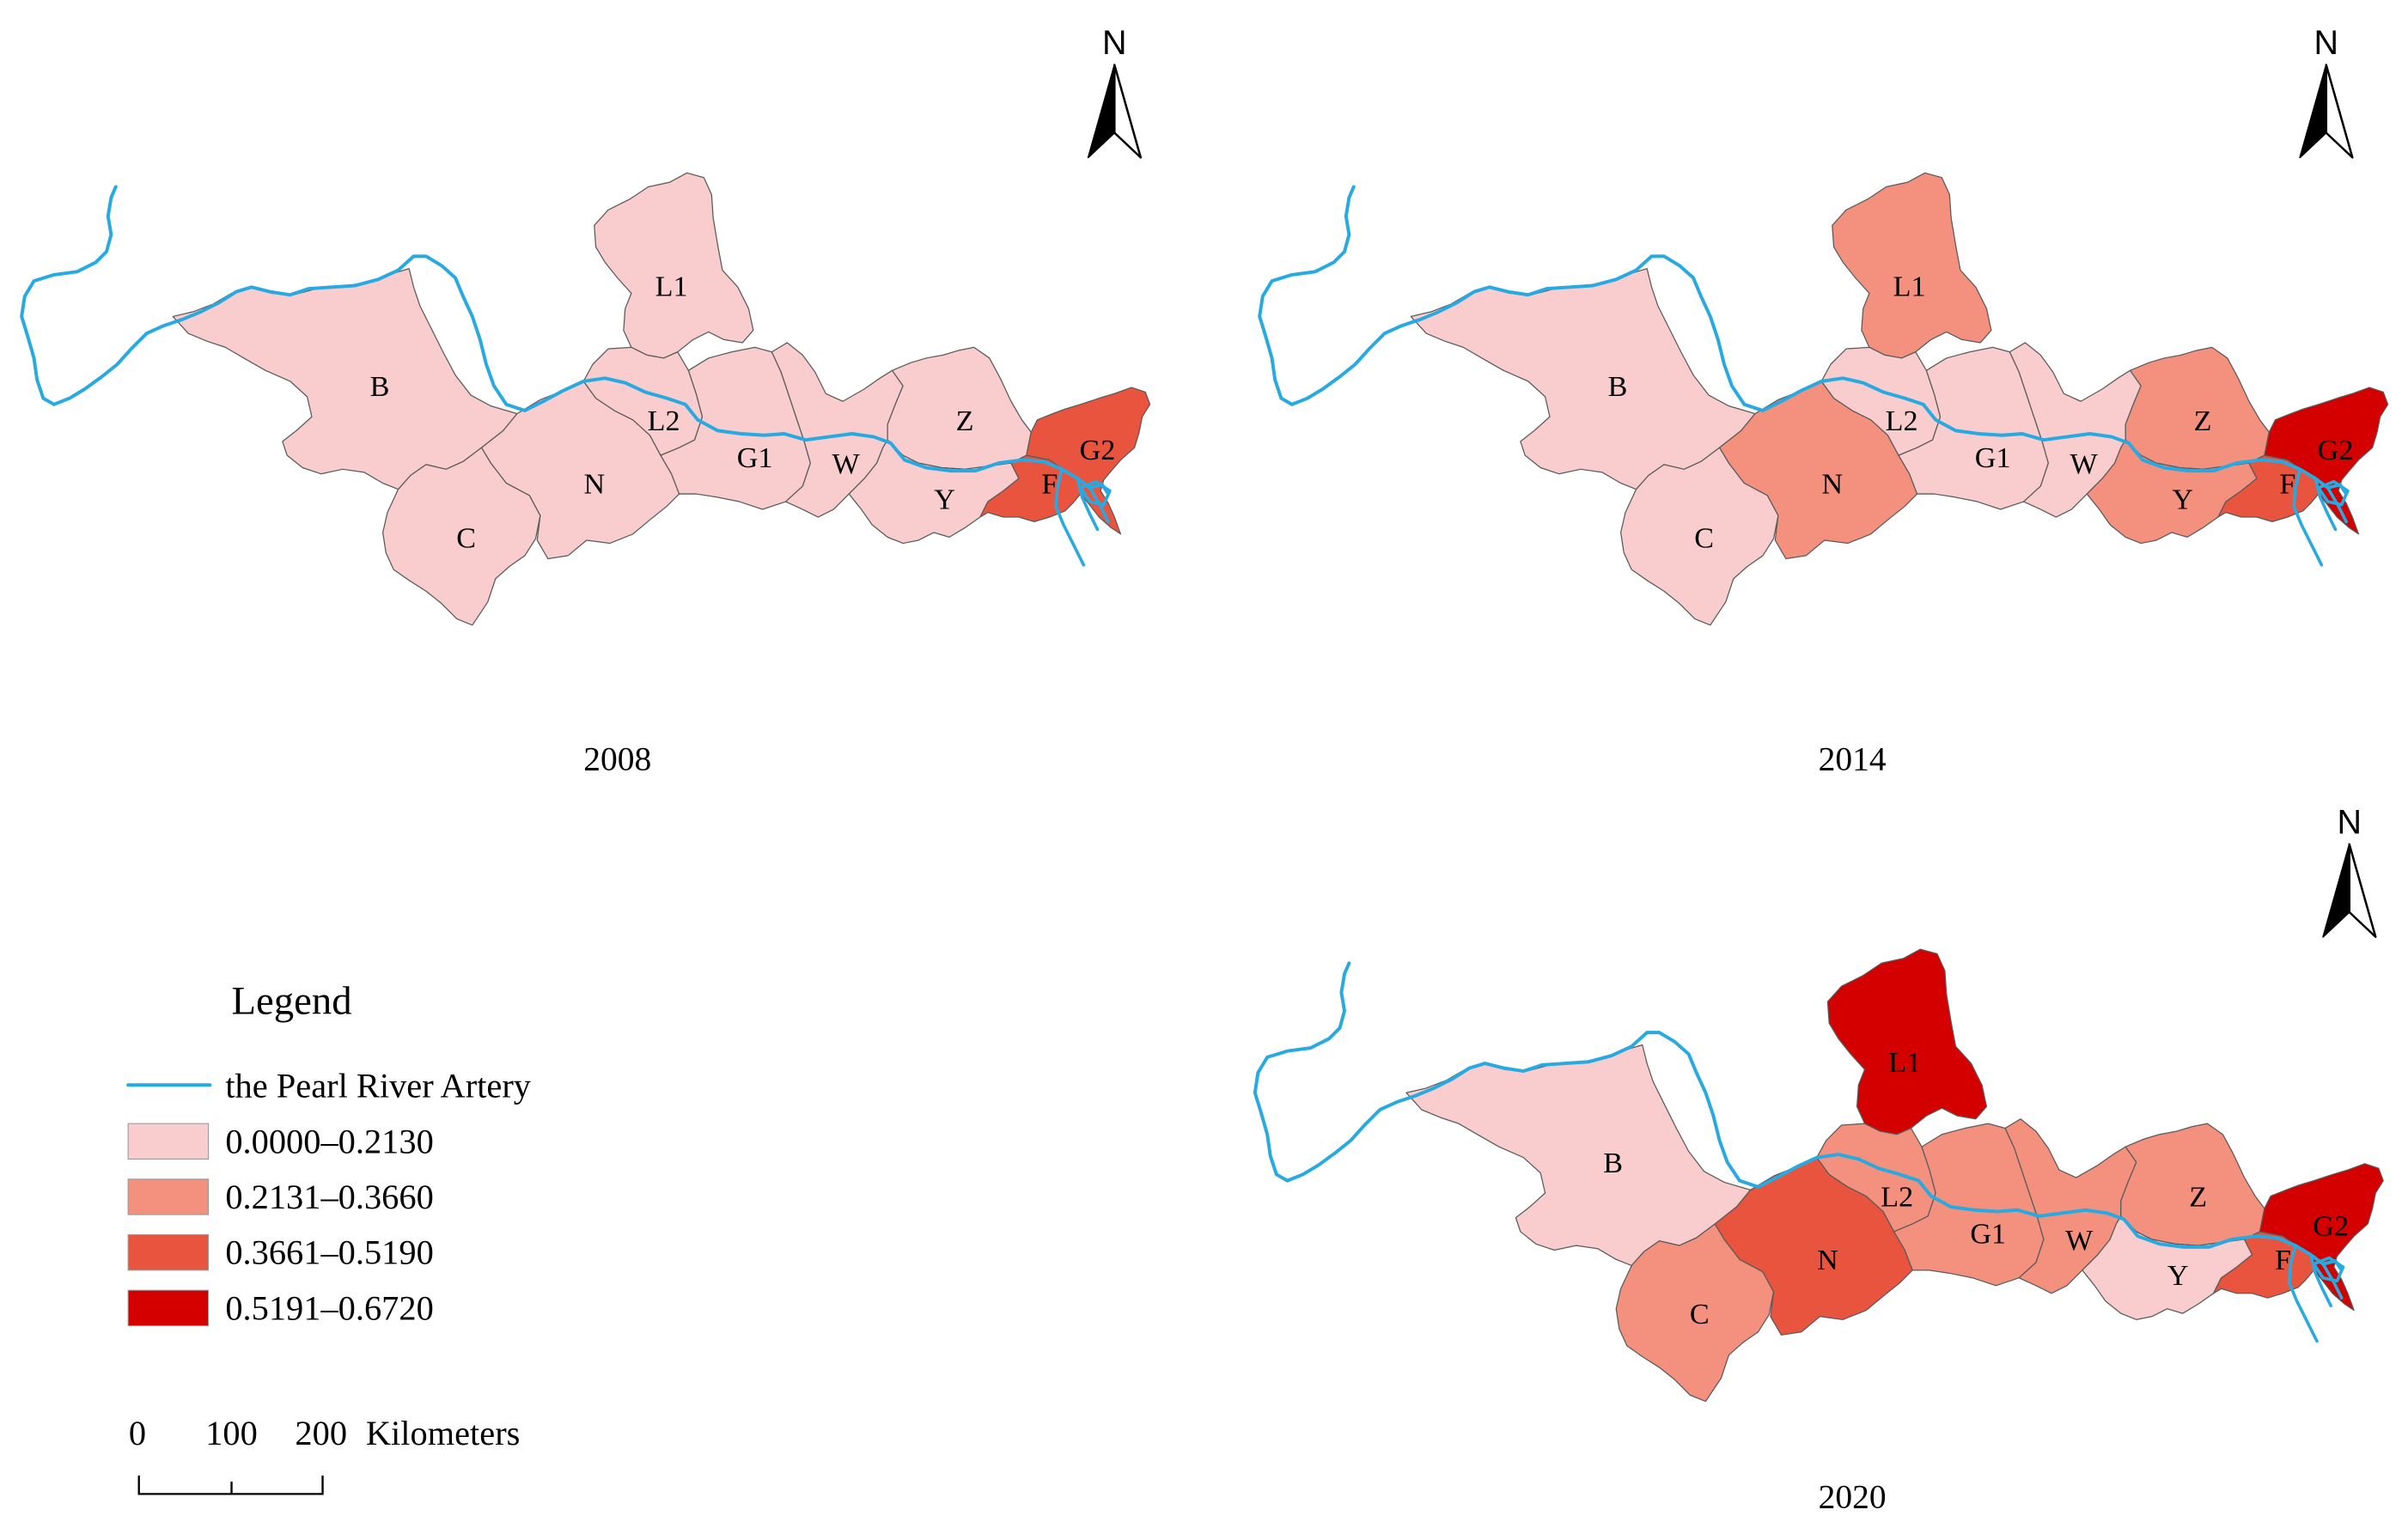 The width and height of the screenshot is (2408, 1528). Describe the element at coordinates (1853, 759) in the screenshot. I see `panel-year-label: 2014` at that location.